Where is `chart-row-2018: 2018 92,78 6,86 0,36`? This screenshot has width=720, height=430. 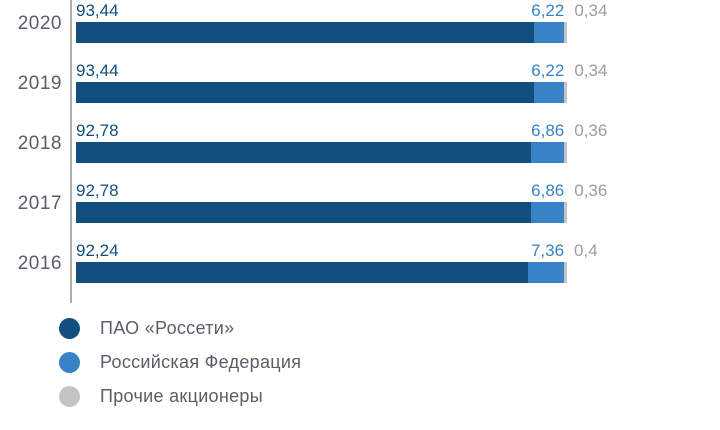 chart-row-2018: 2018 92,78 6,86 0,36 is located at coordinates (360, 150).